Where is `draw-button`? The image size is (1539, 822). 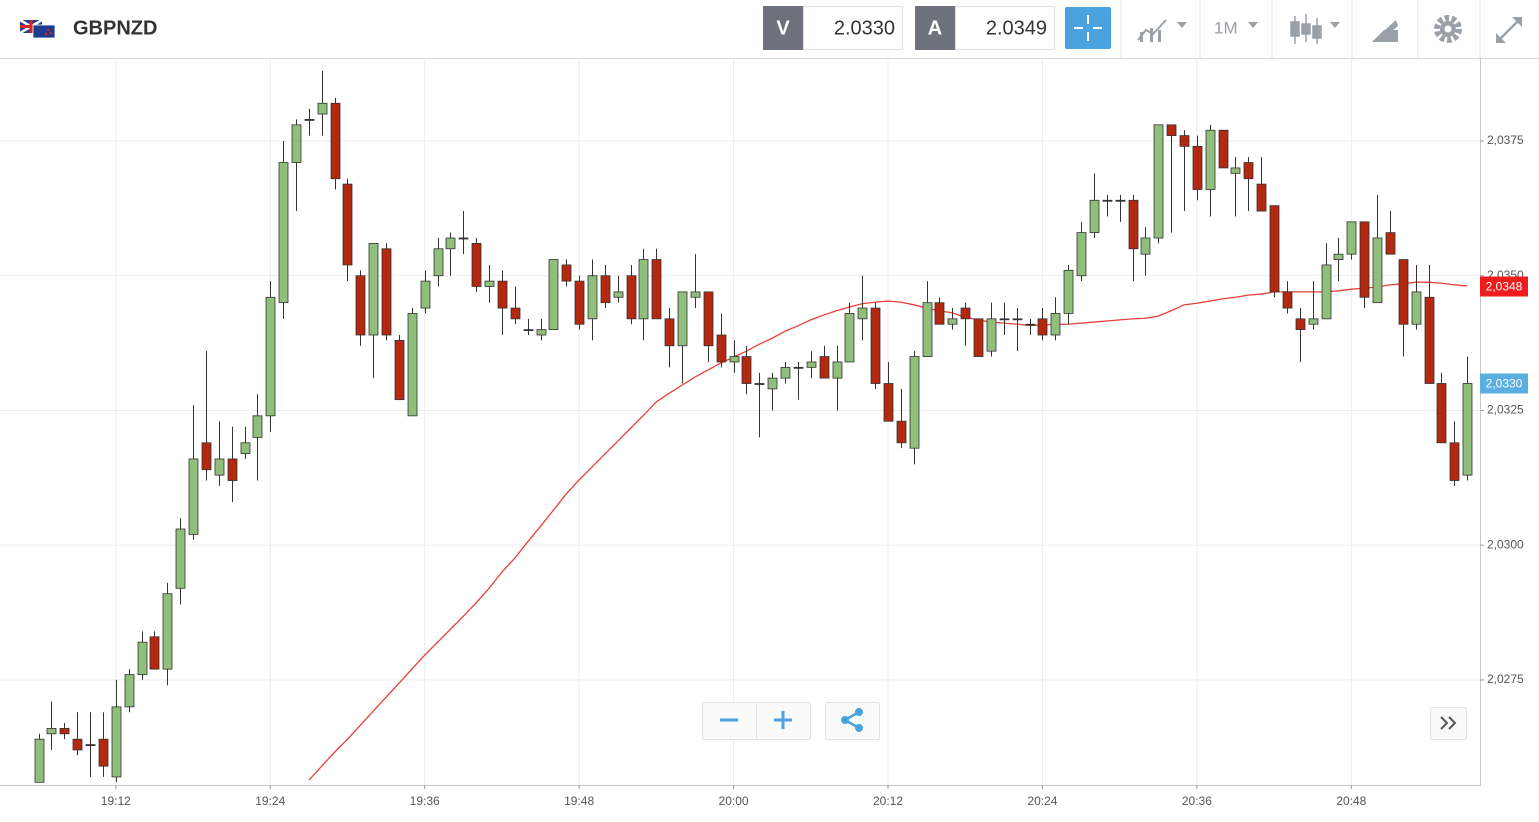 draw-button is located at coordinates (1385, 31).